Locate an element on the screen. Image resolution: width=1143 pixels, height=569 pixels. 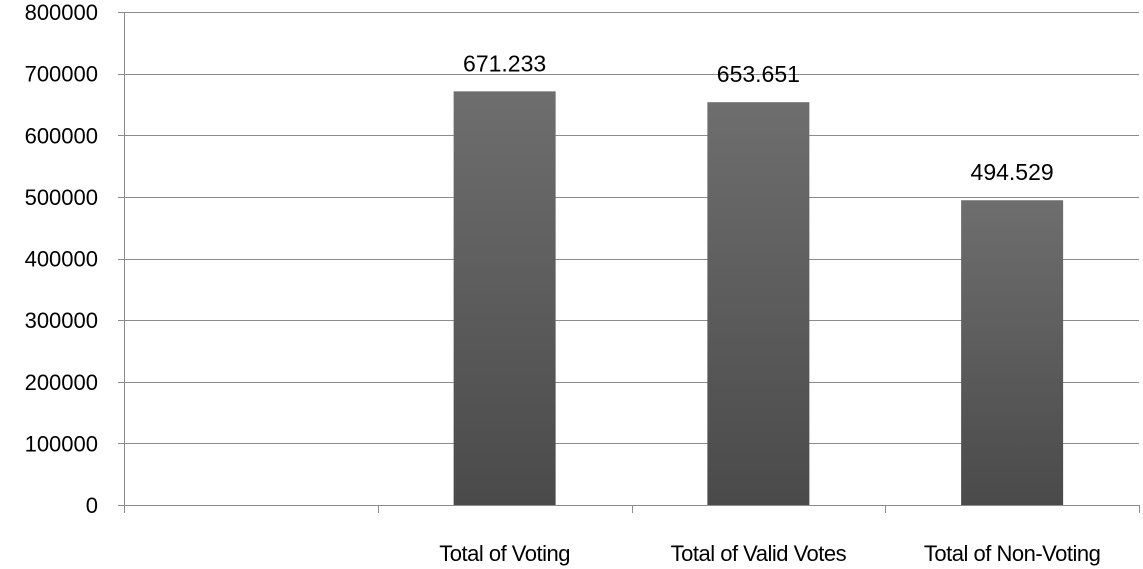
y-tick-label: 400000 is located at coordinates (61, 259).